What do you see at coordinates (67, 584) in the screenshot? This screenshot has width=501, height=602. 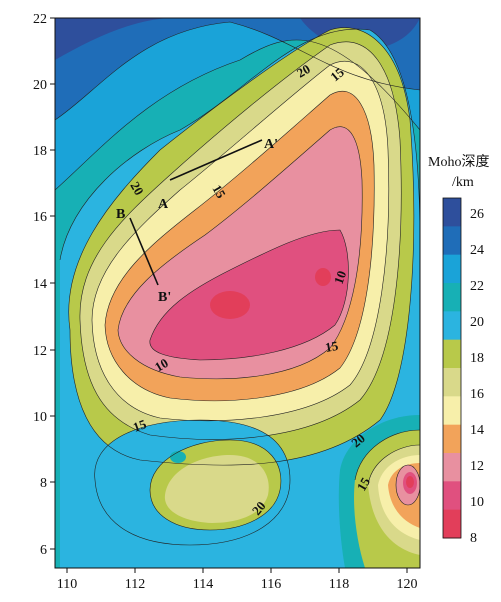 I see `x-tick-label: 110` at bounding box center [67, 584].